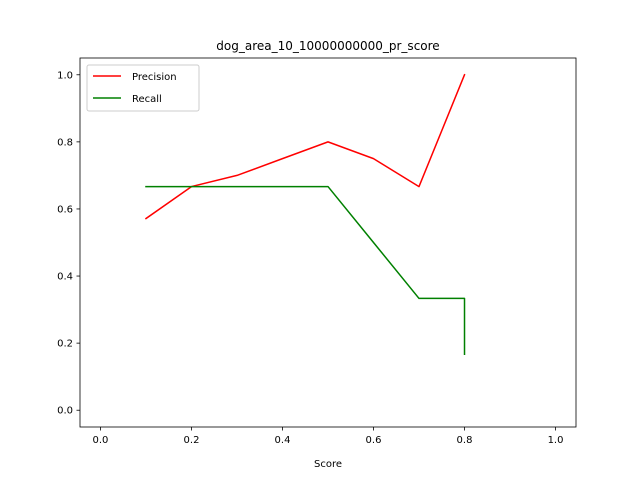  What do you see at coordinates (192, 440) in the screenshot?
I see `x-tick-label: 0.2` at bounding box center [192, 440].